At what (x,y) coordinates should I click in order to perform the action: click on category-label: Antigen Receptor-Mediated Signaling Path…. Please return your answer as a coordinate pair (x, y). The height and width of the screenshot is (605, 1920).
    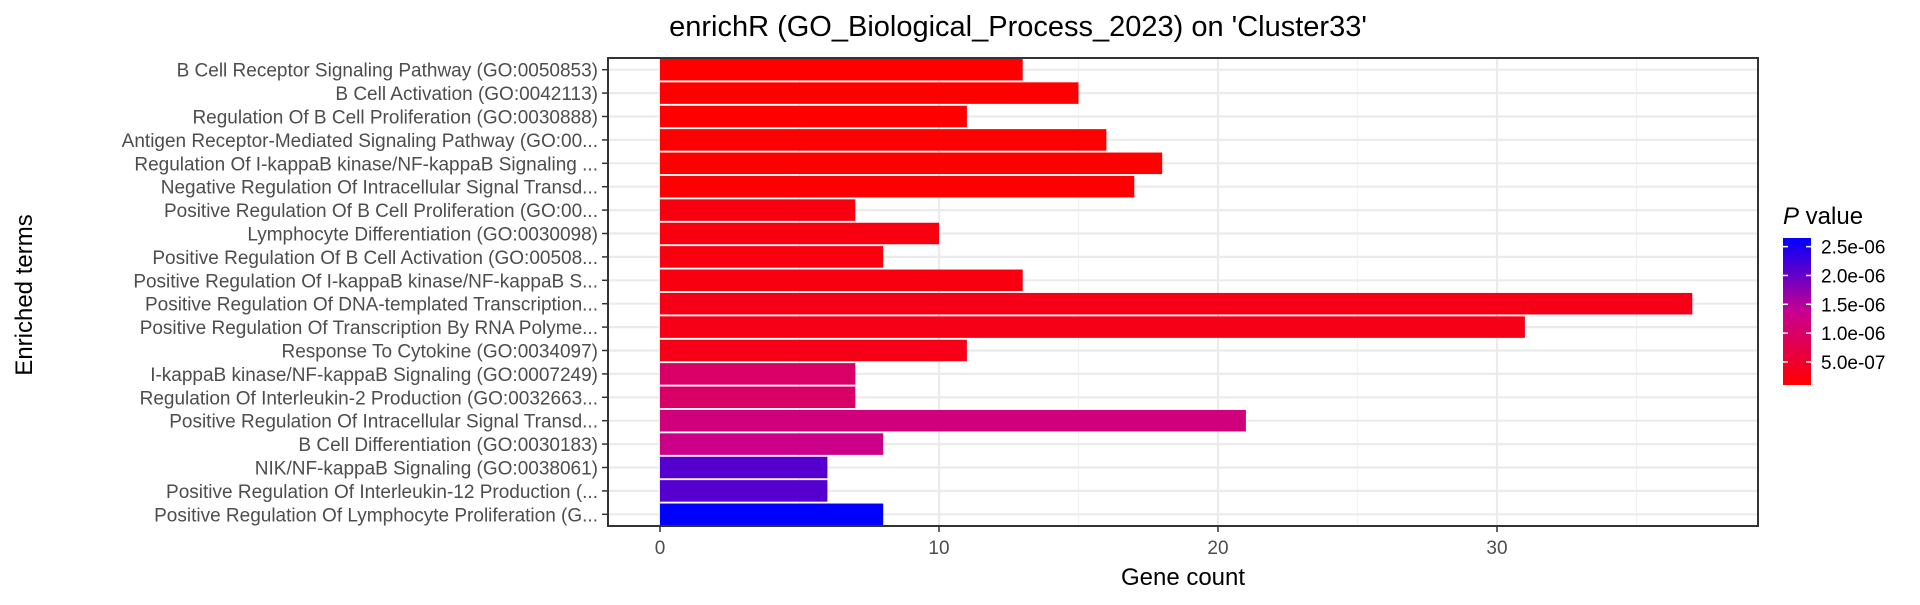
    Looking at the image, I should click on (360, 141).